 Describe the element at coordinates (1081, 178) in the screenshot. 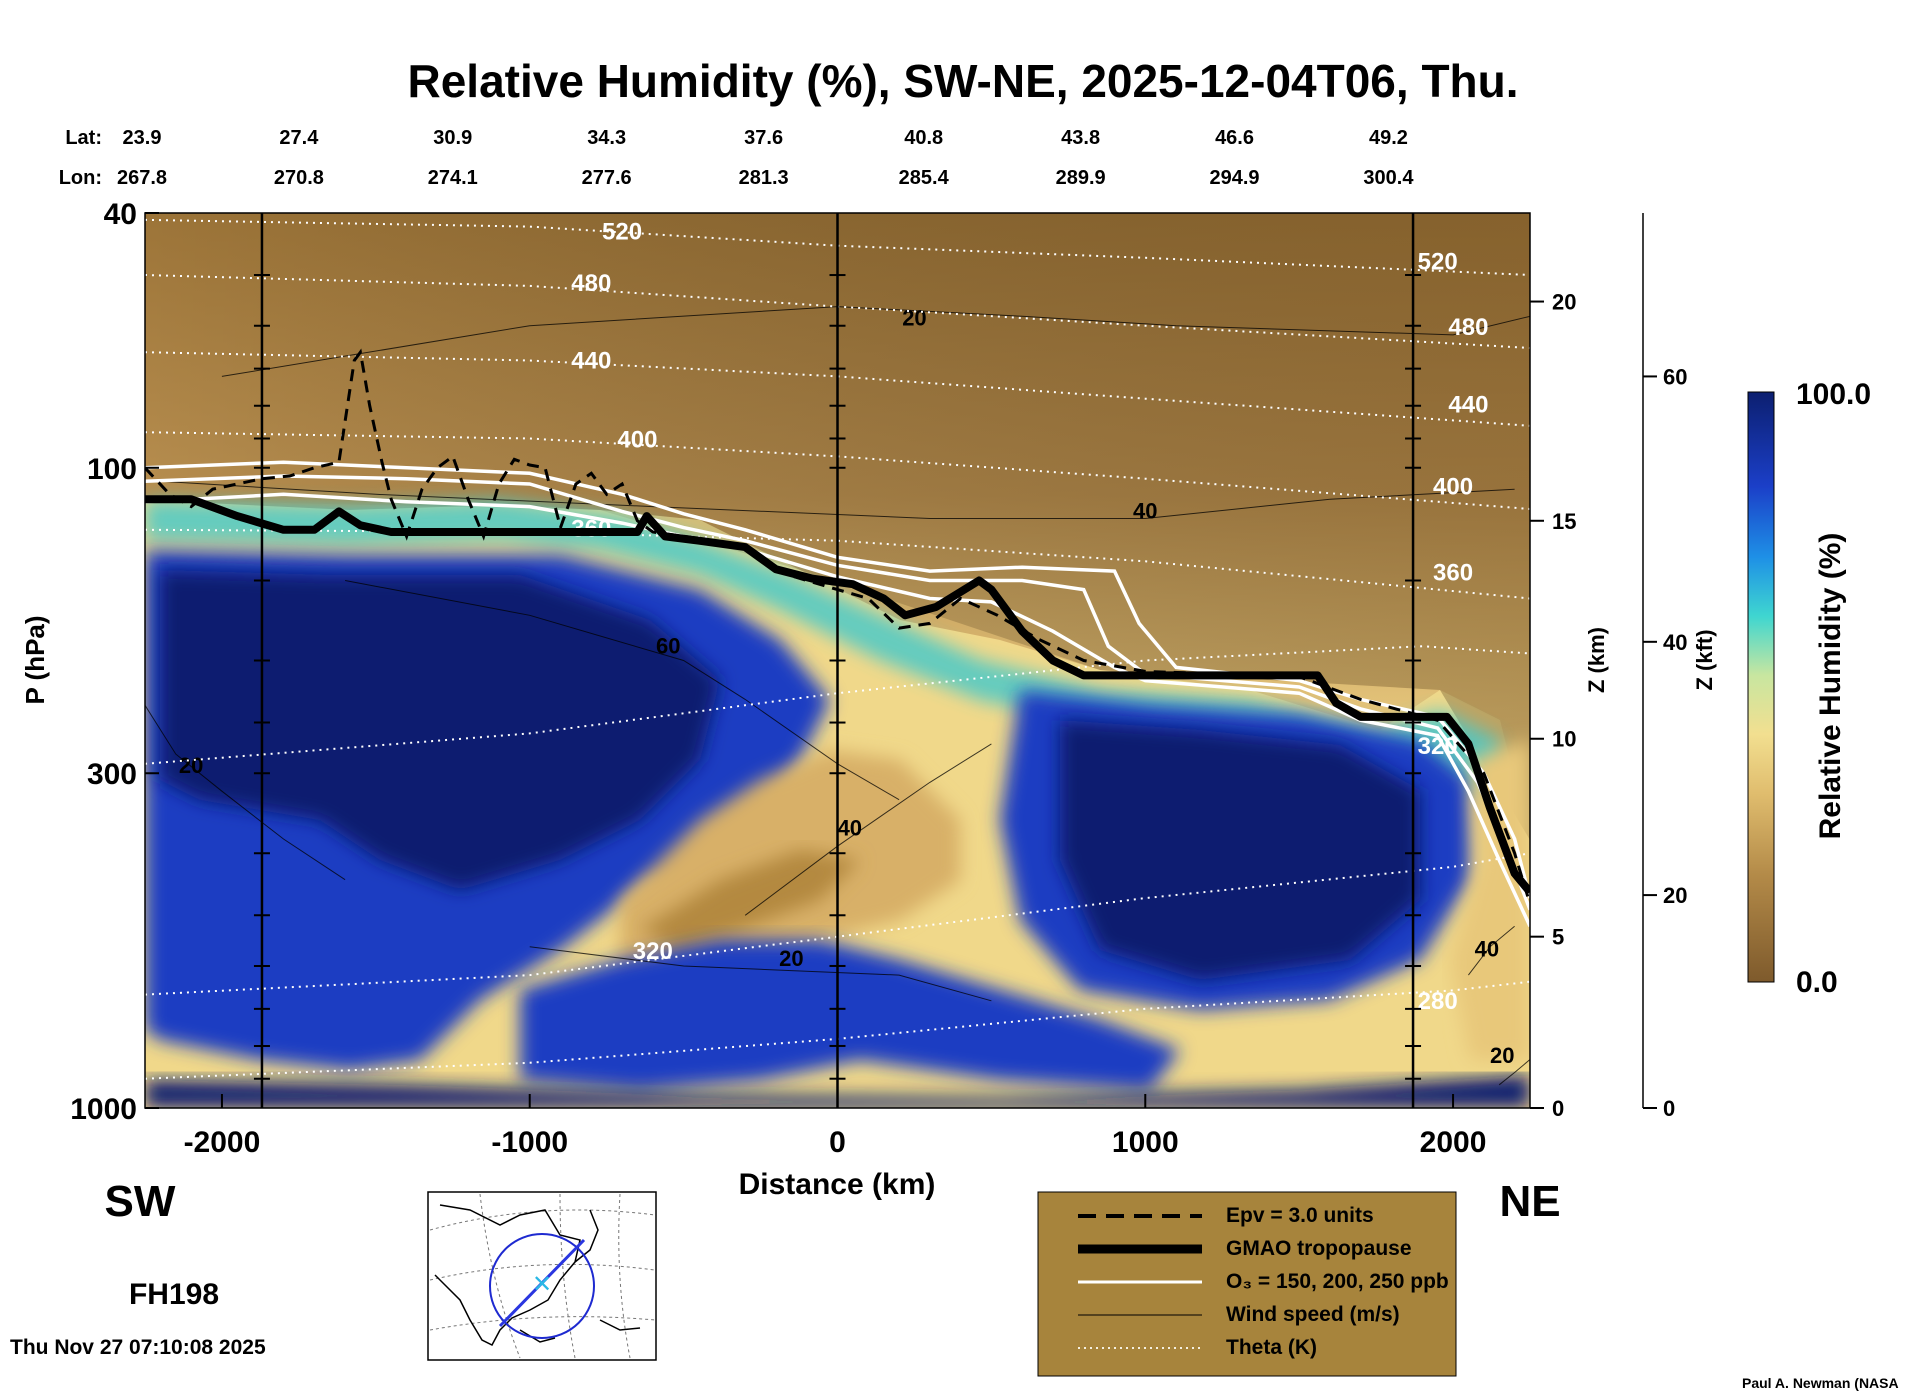

I see `lon-value: 289.9` at that location.